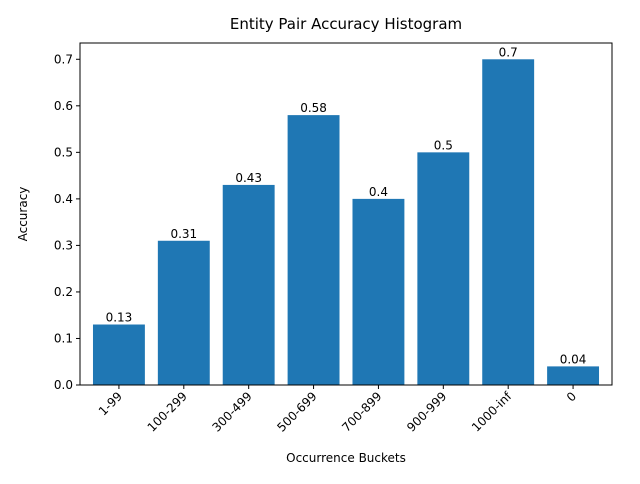 The height and width of the screenshot is (484, 640). I want to click on bar-value-label: 0.13, so click(119, 318).